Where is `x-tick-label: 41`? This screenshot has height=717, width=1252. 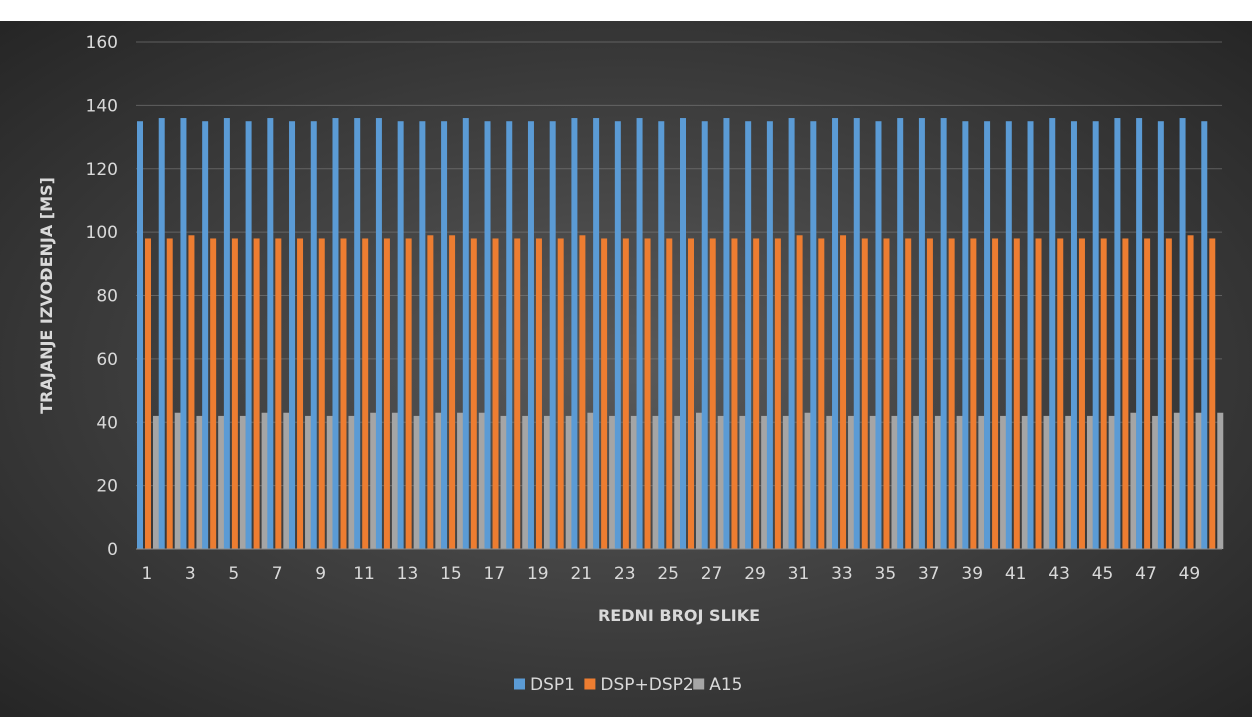 x-tick-label: 41 is located at coordinates (1016, 574).